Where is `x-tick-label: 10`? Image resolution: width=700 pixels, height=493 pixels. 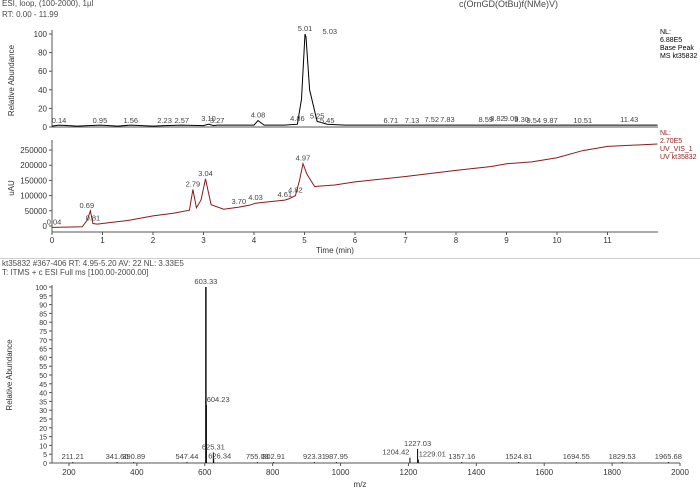
x-tick-label: 10 is located at coordinates (557, 240).